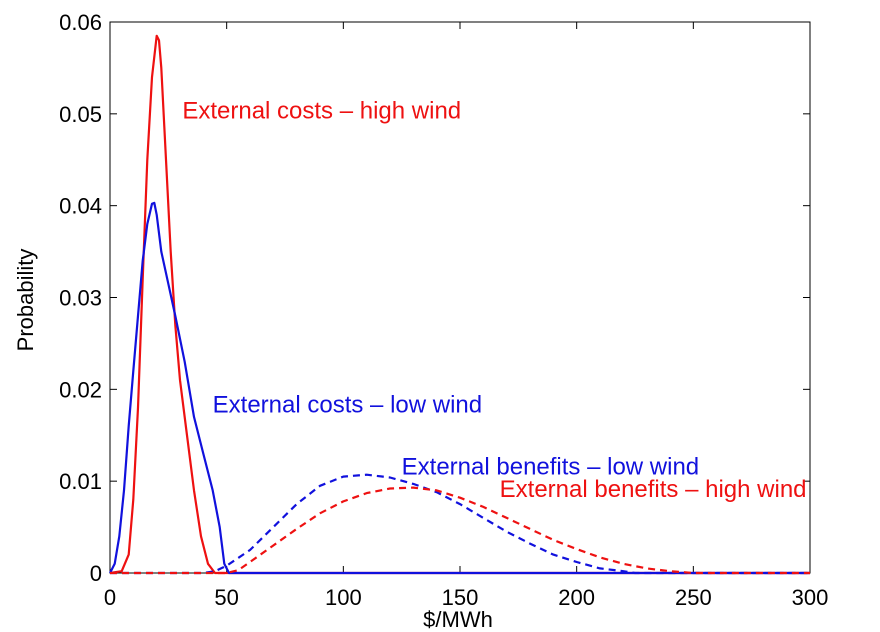  What do you see at coordinates (347, 404) in the screenshot?
I see `annotation-2: External costs – low wind` at bounding box center [347, 404].